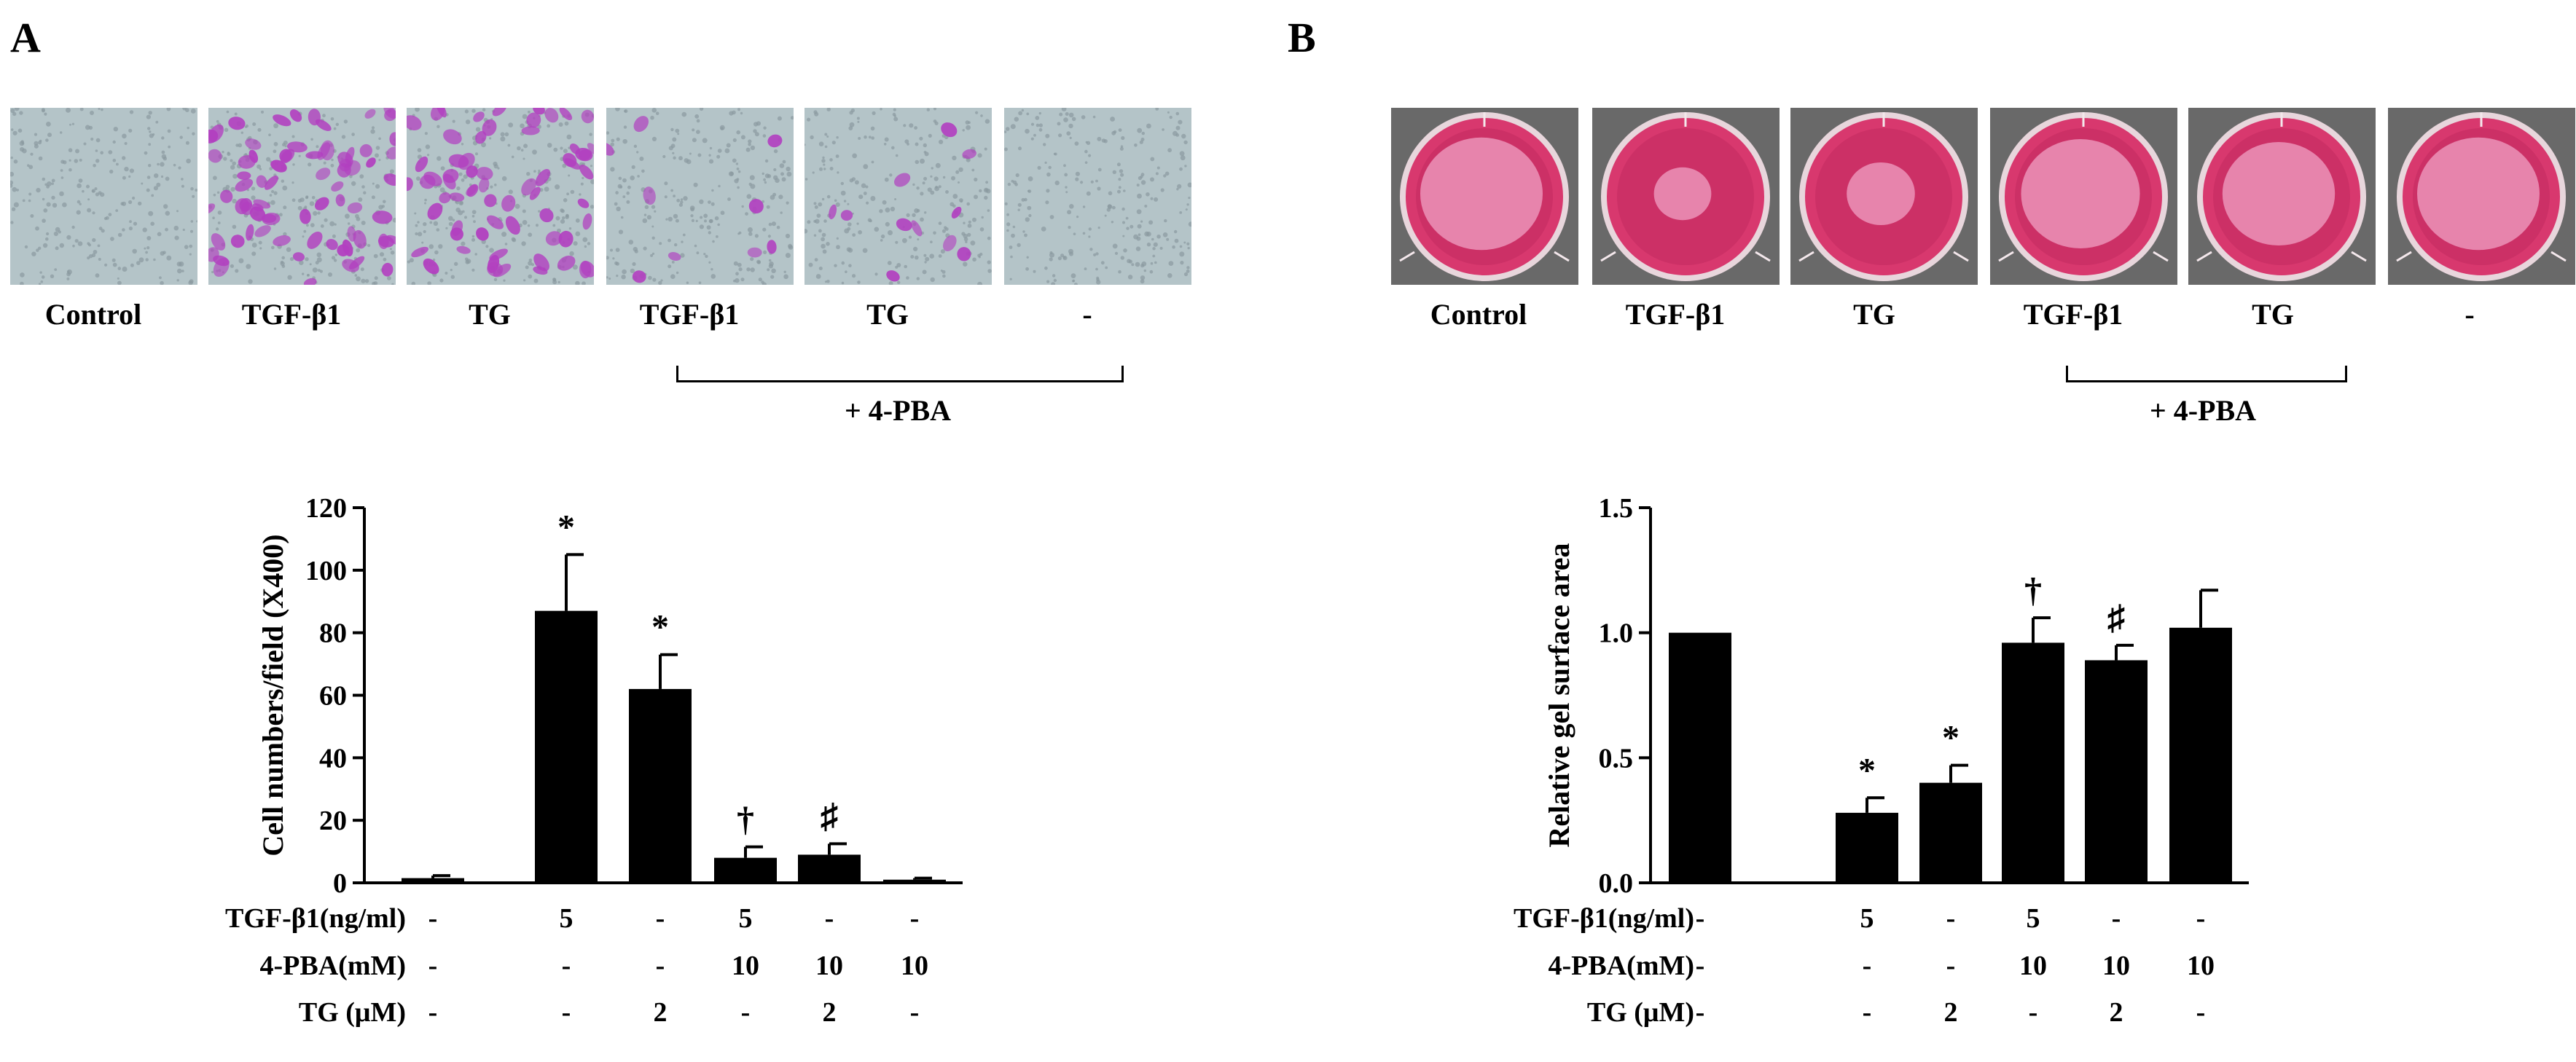 The image size is (2576, 1062). What do you see at coordinates (1559, 695) in the screenshot?
I see `y-axis-label: Relative gel surface area` at bounding box center [1559, 695].